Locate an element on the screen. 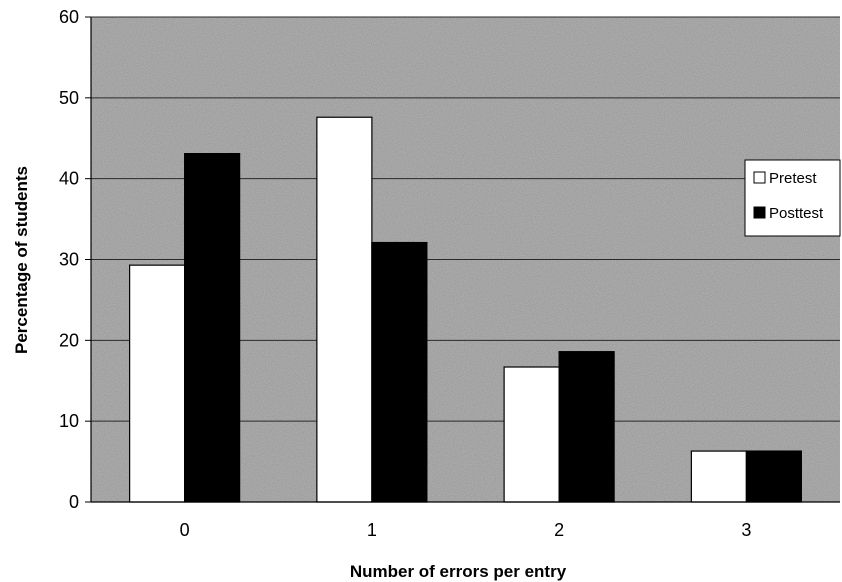  x-tick-label: 0 is located at coordinates (185, 530).